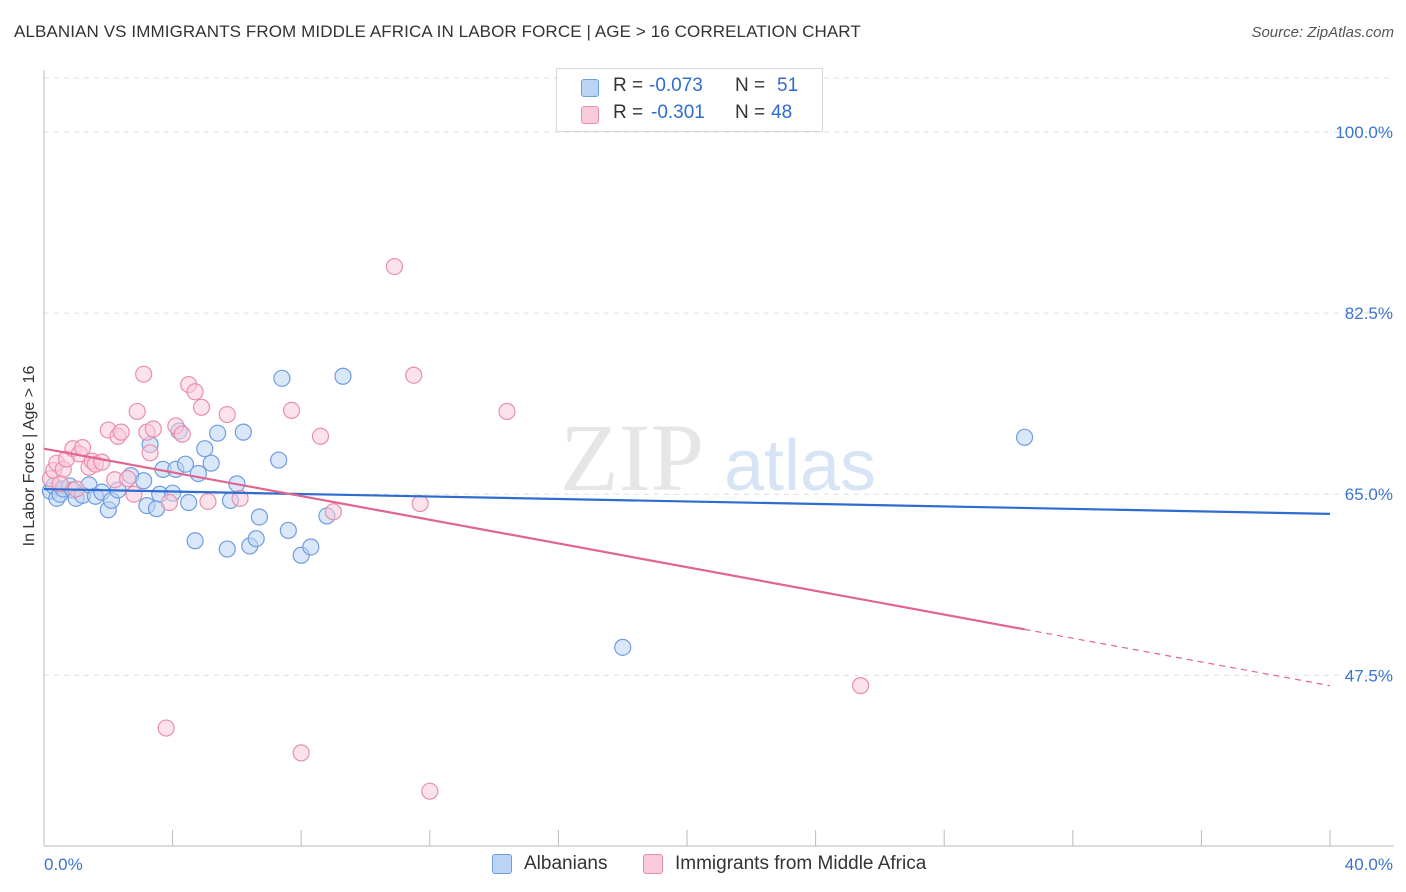 The width and height of the screenshot is (1406, 892). What do you see at coordinates (63, 864) in the screenshot?
I see `x-tick-label: 0.0%` at bounding box center [63, 864].